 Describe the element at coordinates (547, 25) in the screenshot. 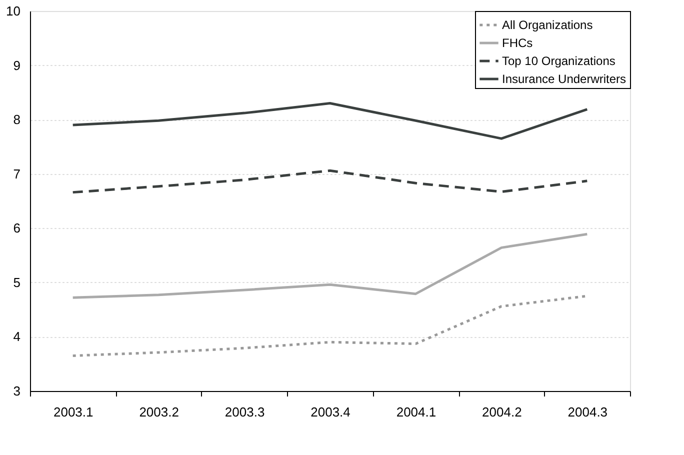

I see `legend-label: All Organizations` at that location.